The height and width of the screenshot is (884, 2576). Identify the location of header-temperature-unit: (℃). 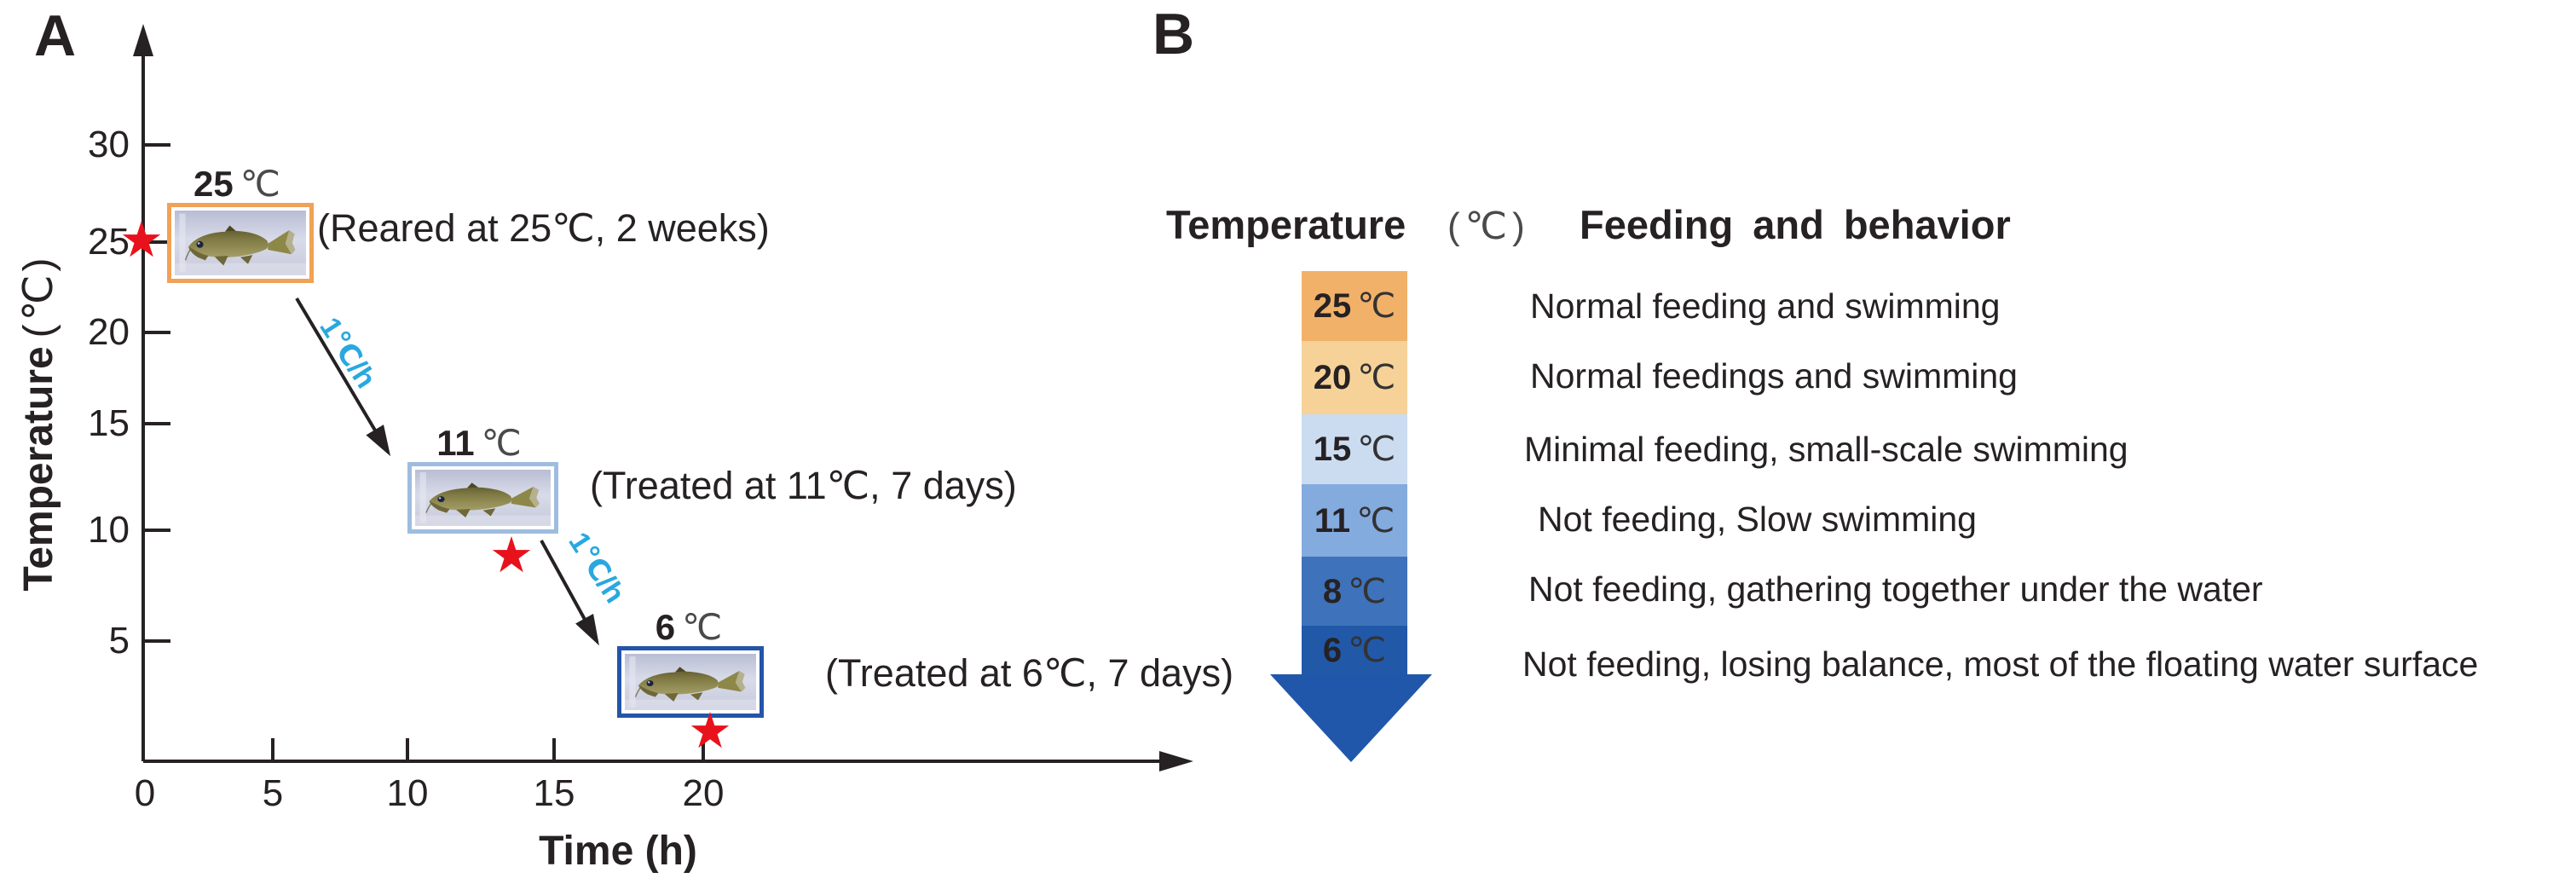
(1488, 226).